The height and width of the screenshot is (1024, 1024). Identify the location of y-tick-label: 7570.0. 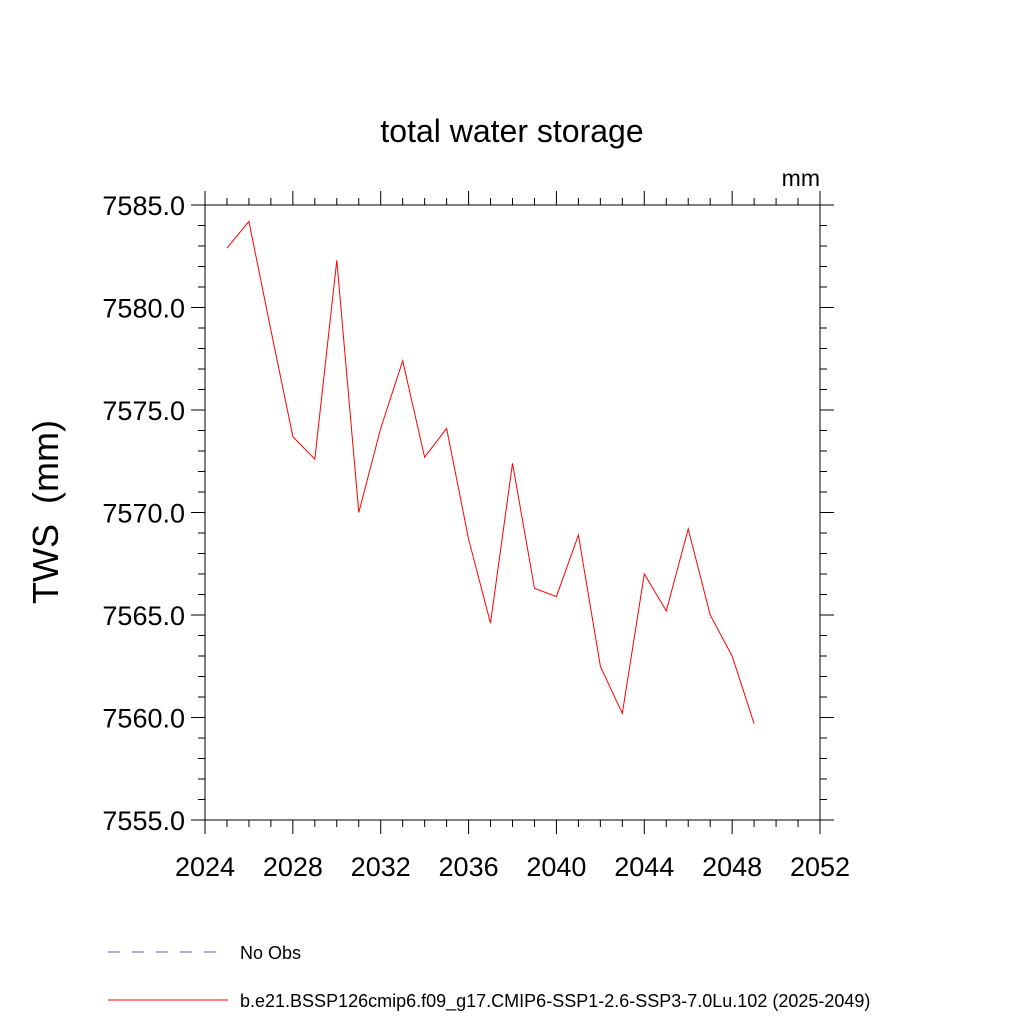
(143, 514).